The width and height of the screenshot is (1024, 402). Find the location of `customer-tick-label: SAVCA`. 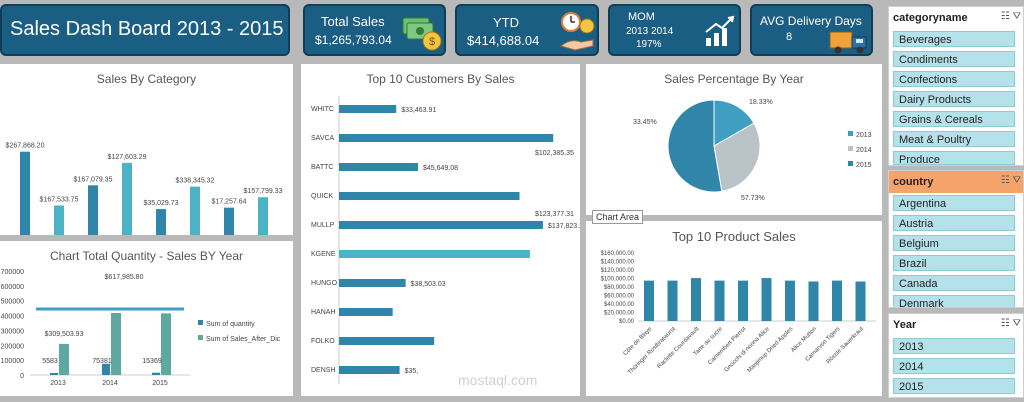

customer-tick-label: SAVCA is located at coordinates (323, 138).